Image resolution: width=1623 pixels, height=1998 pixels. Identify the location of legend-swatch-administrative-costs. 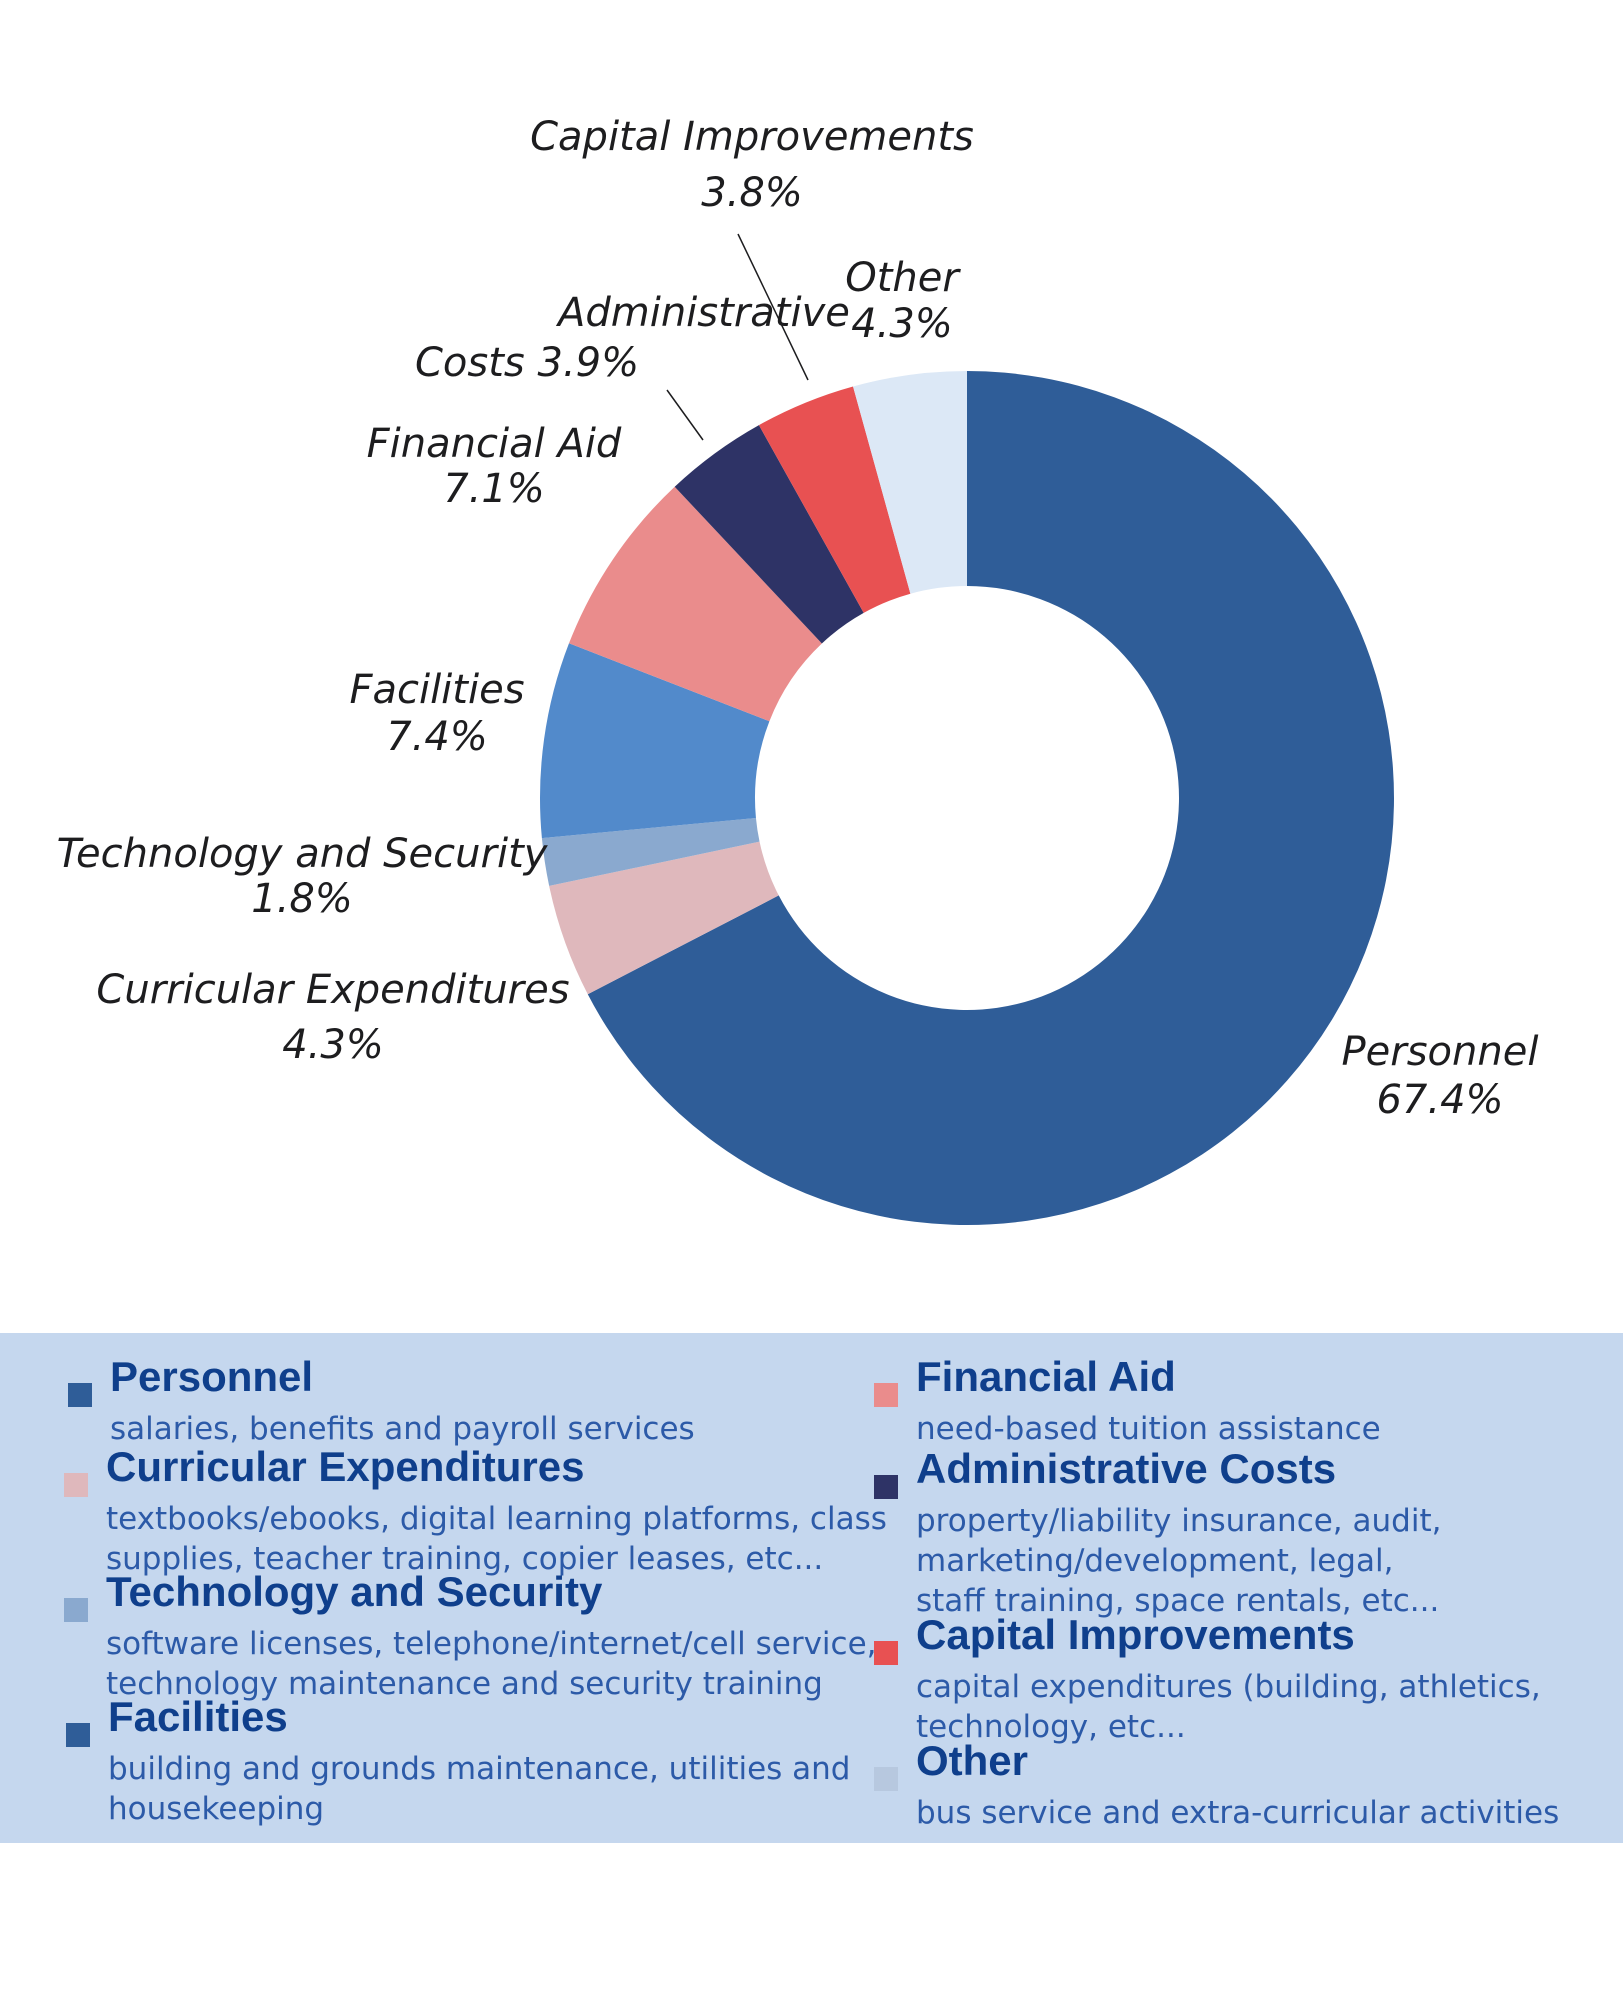
(886, 1487).